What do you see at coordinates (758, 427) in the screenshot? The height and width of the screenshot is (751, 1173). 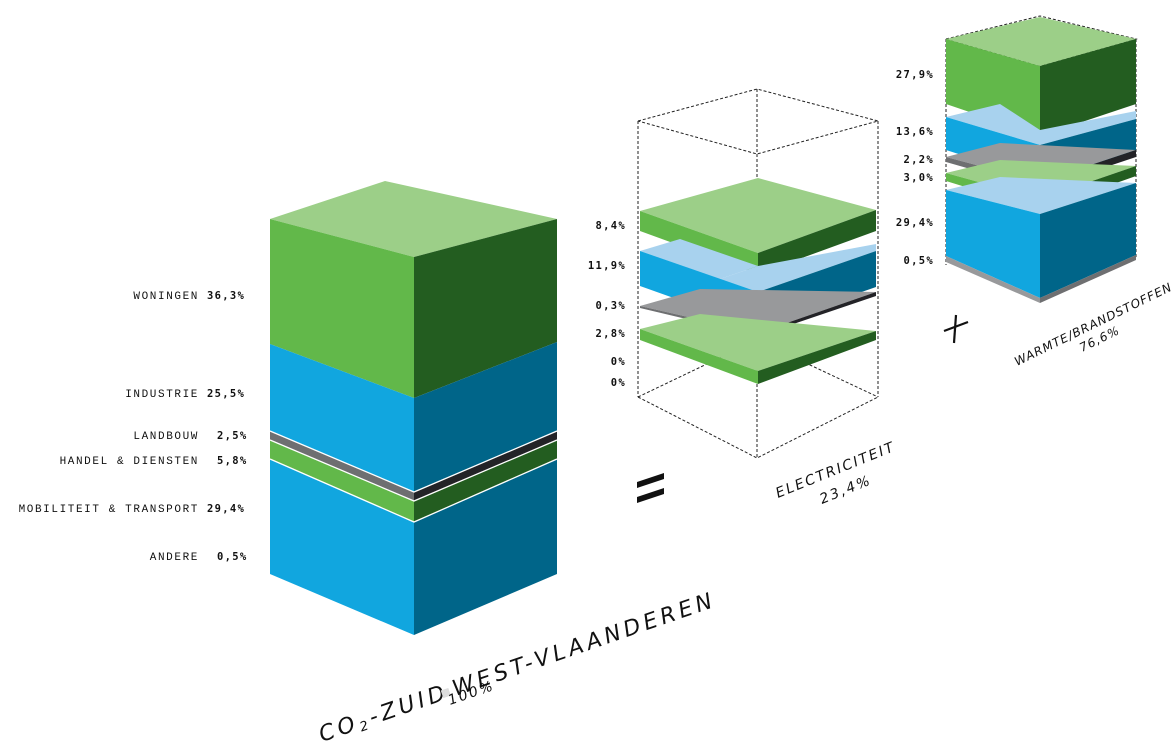 I see `electricity-wireframe-bottom` at bounding box center [758, 427].